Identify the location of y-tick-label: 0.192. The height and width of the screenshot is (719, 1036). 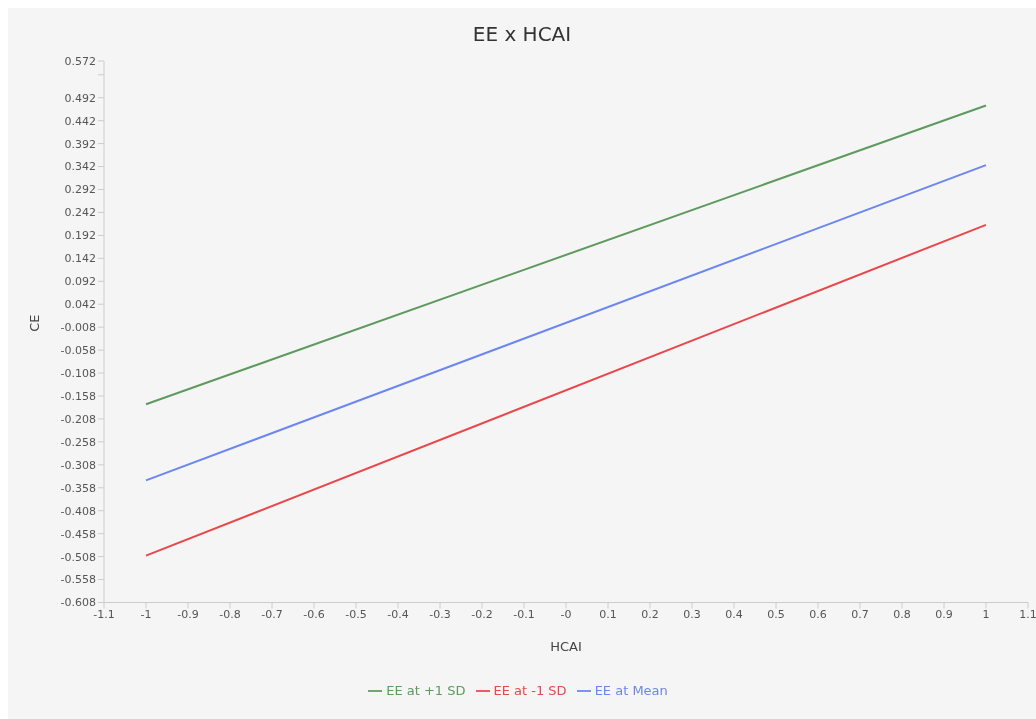
(80, 236).